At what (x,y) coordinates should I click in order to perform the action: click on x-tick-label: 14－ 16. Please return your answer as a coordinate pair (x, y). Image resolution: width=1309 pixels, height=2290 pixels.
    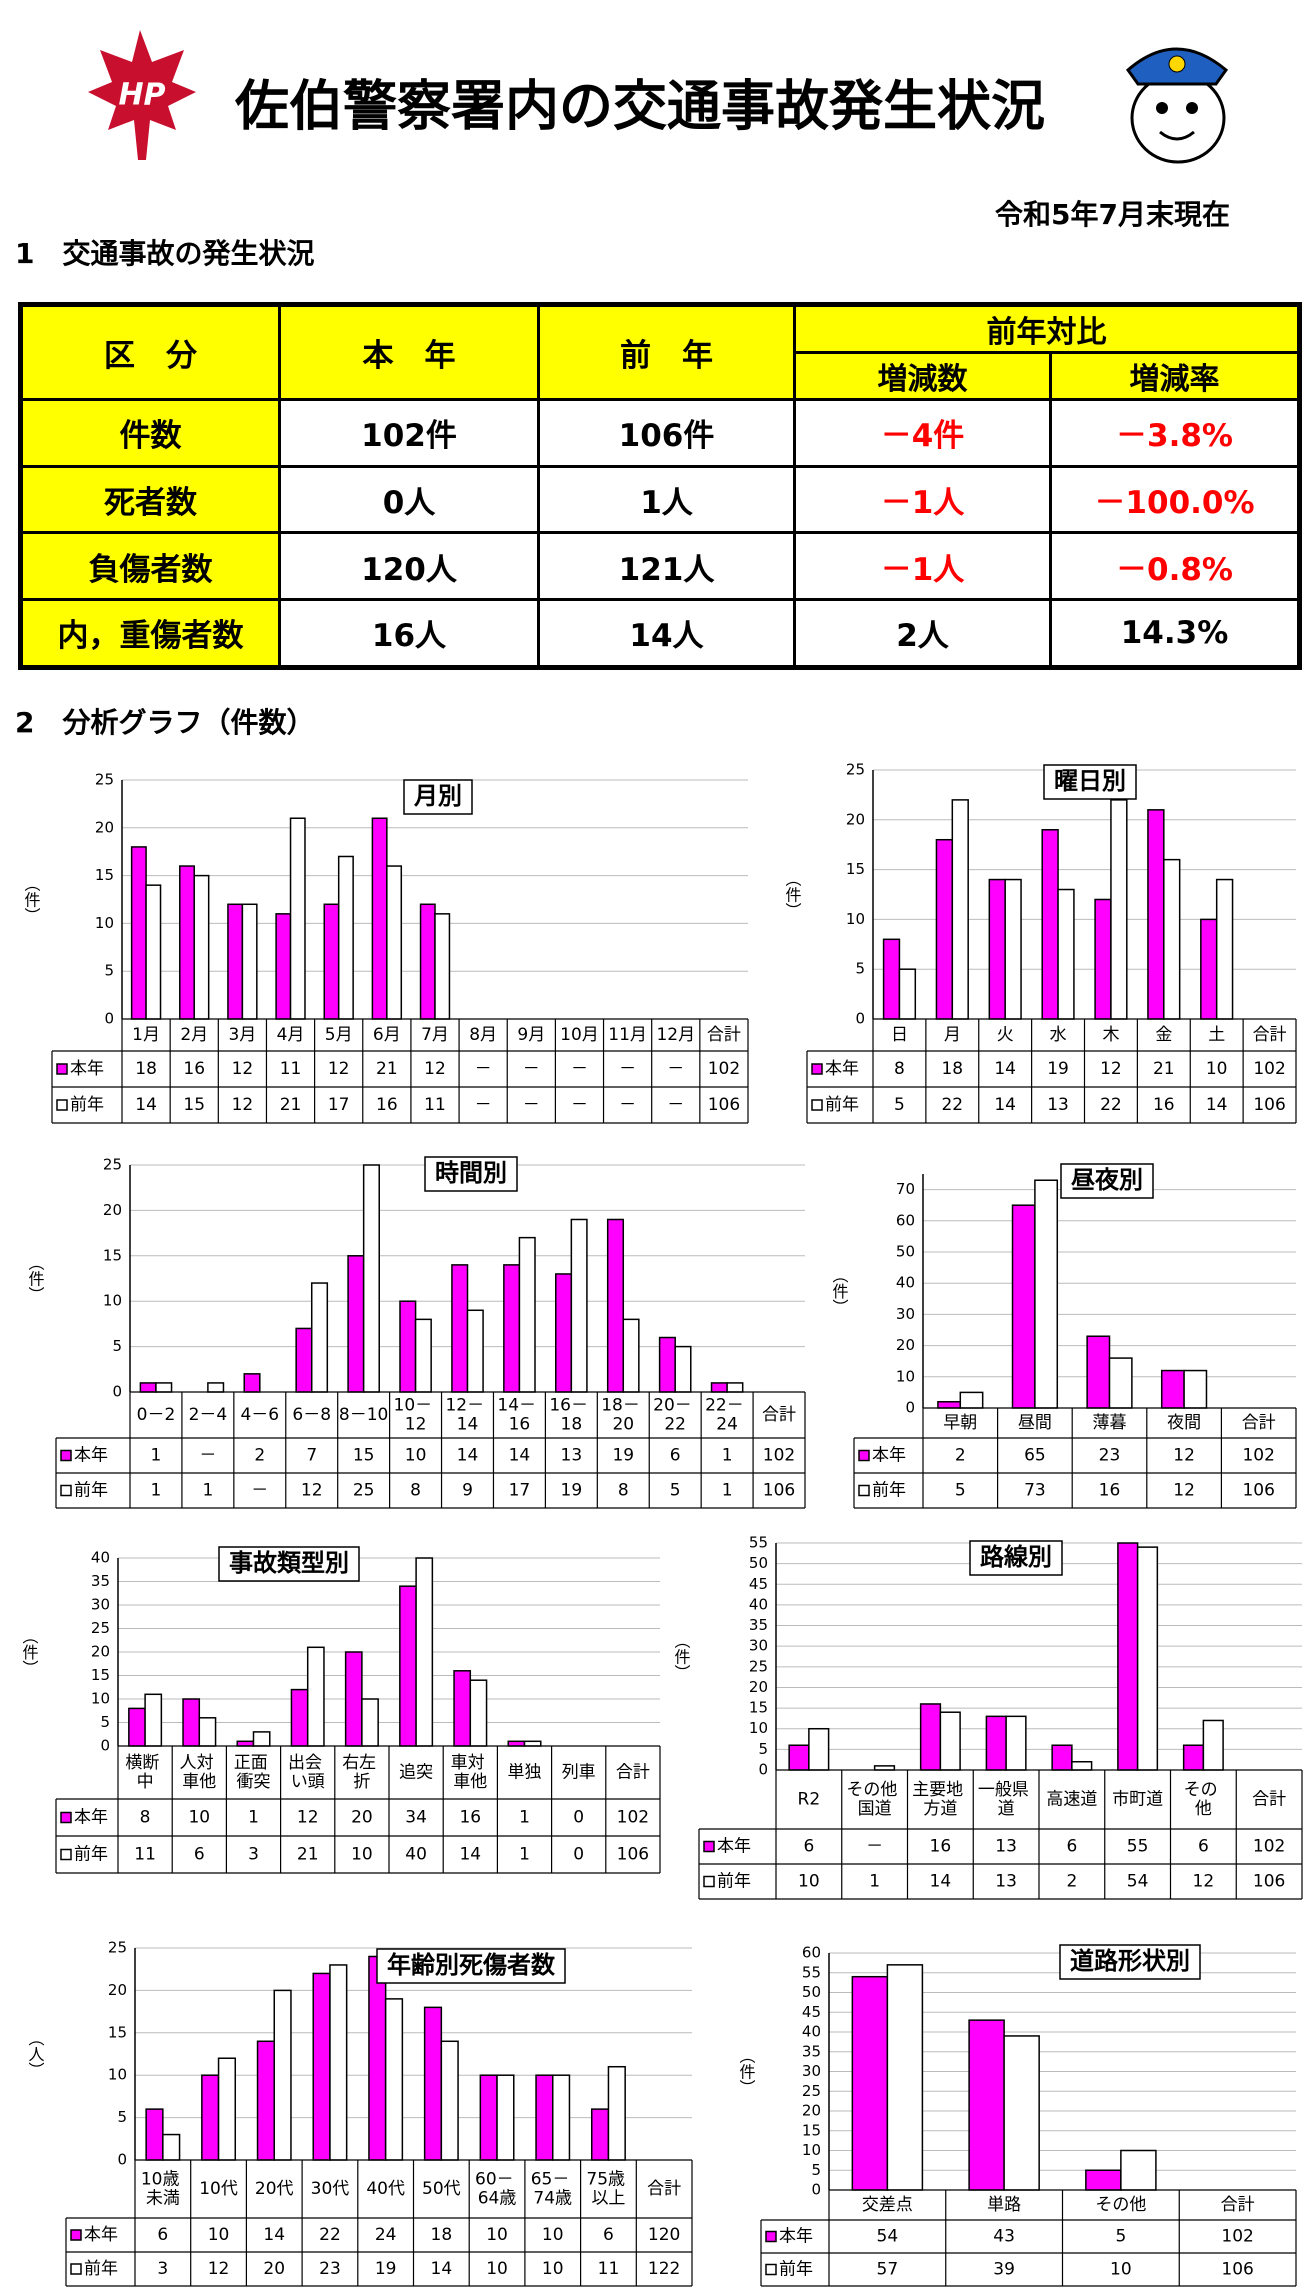
    Looking at the image, I should click on (519, 1415).